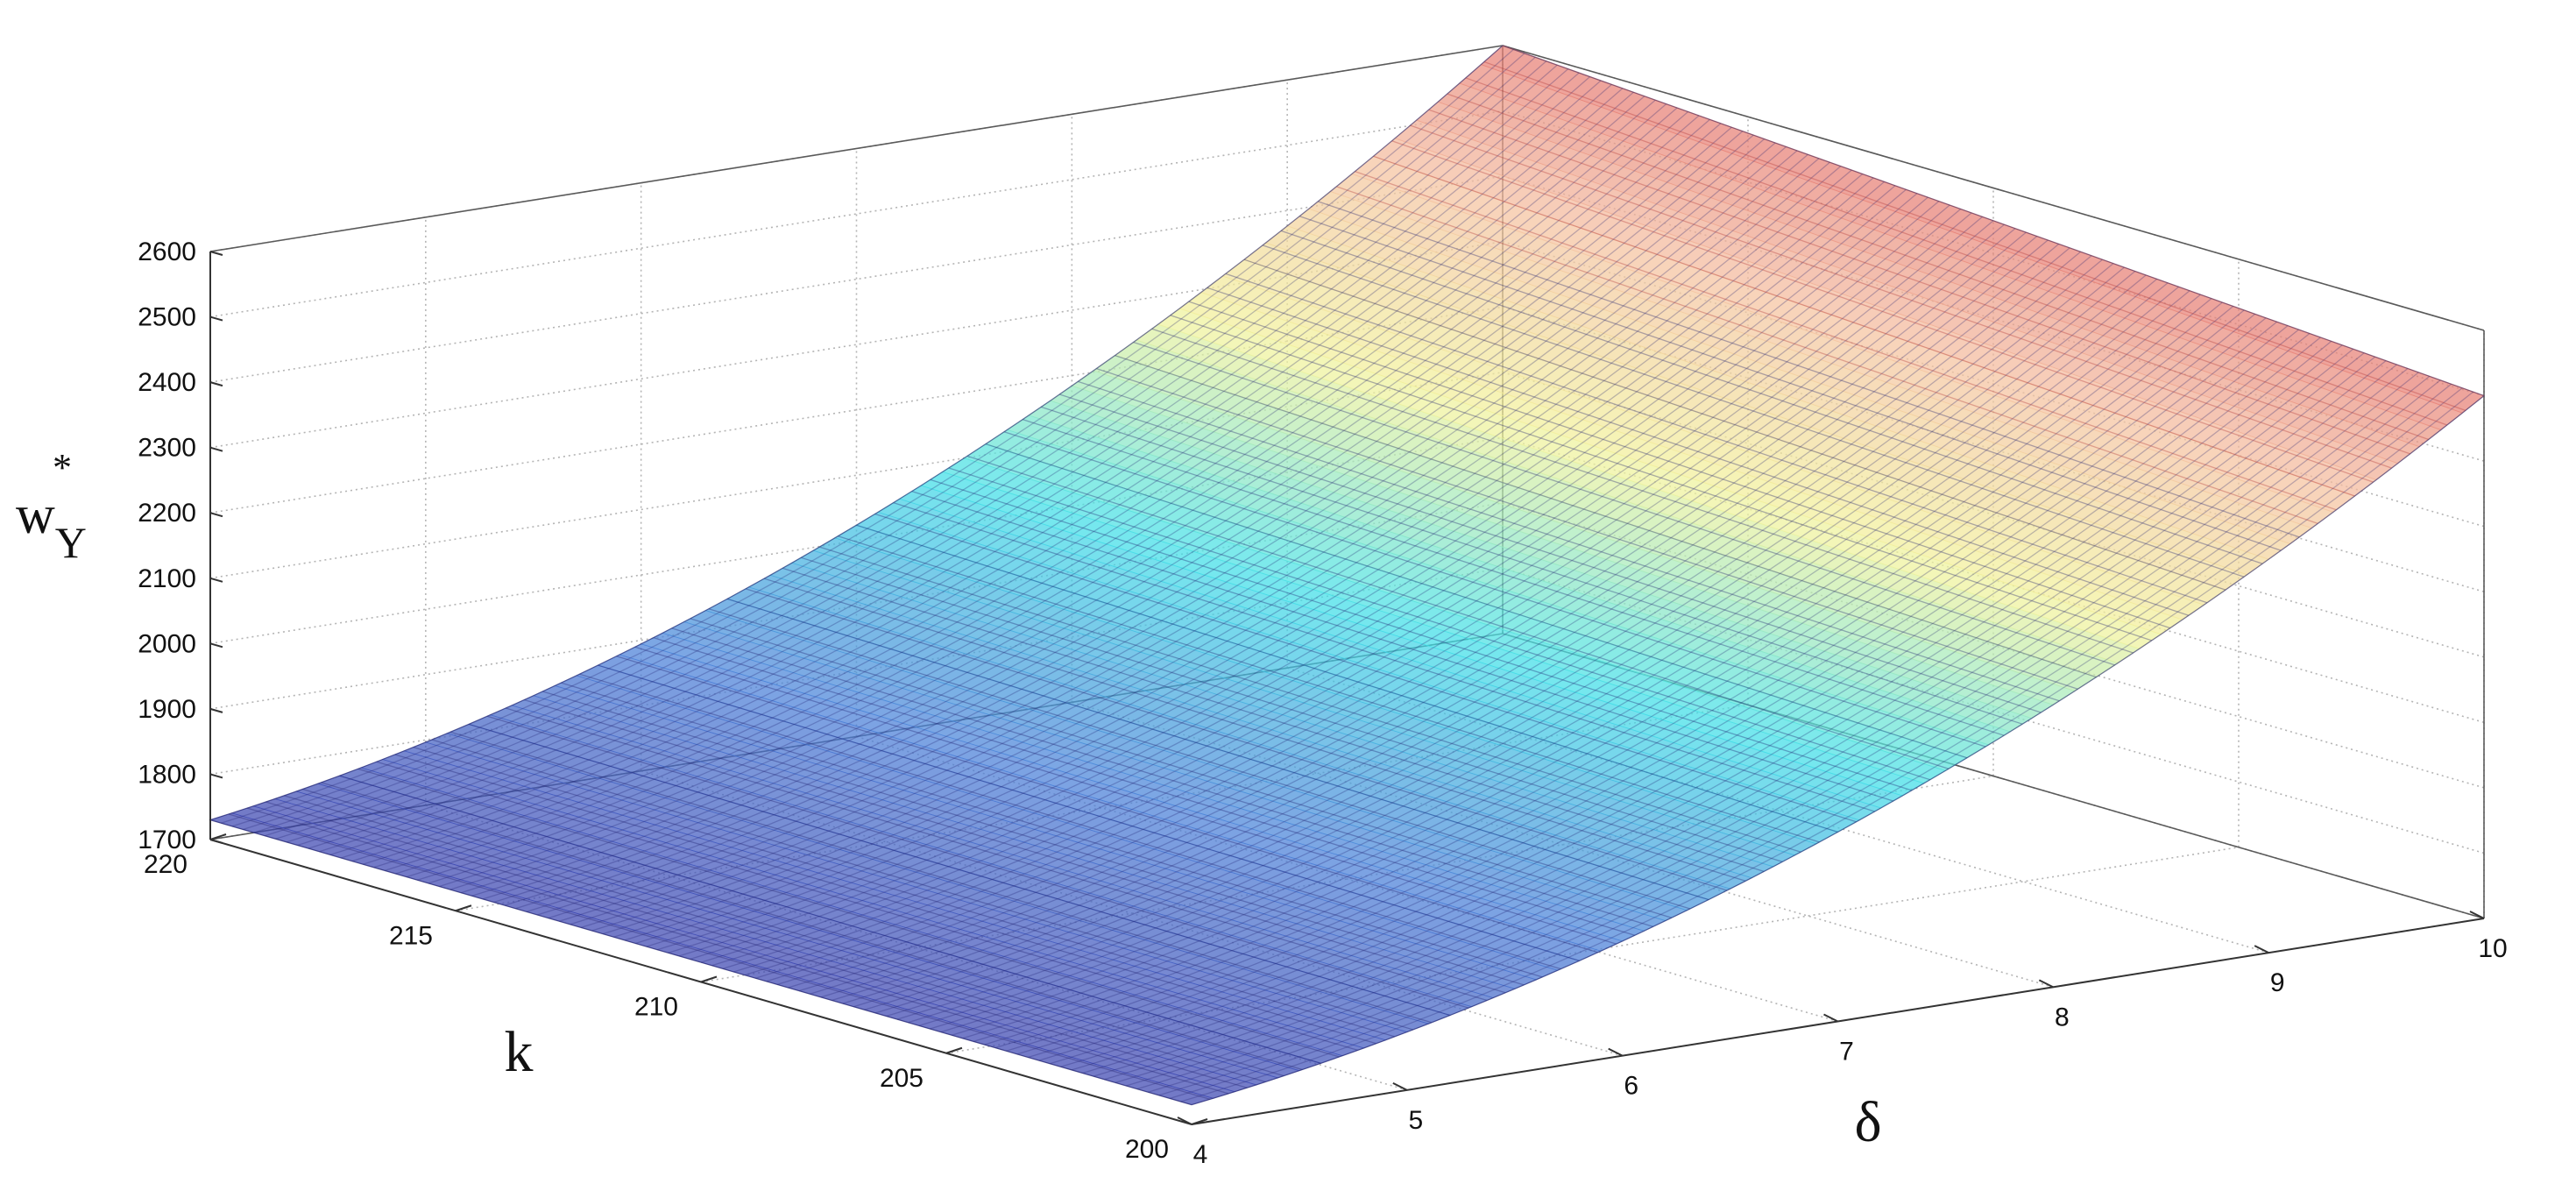  What do you see at coordinates (902, 1079) in the screenshot?
I see `k-tick-label: 205` at bounding box center [902, 1079].